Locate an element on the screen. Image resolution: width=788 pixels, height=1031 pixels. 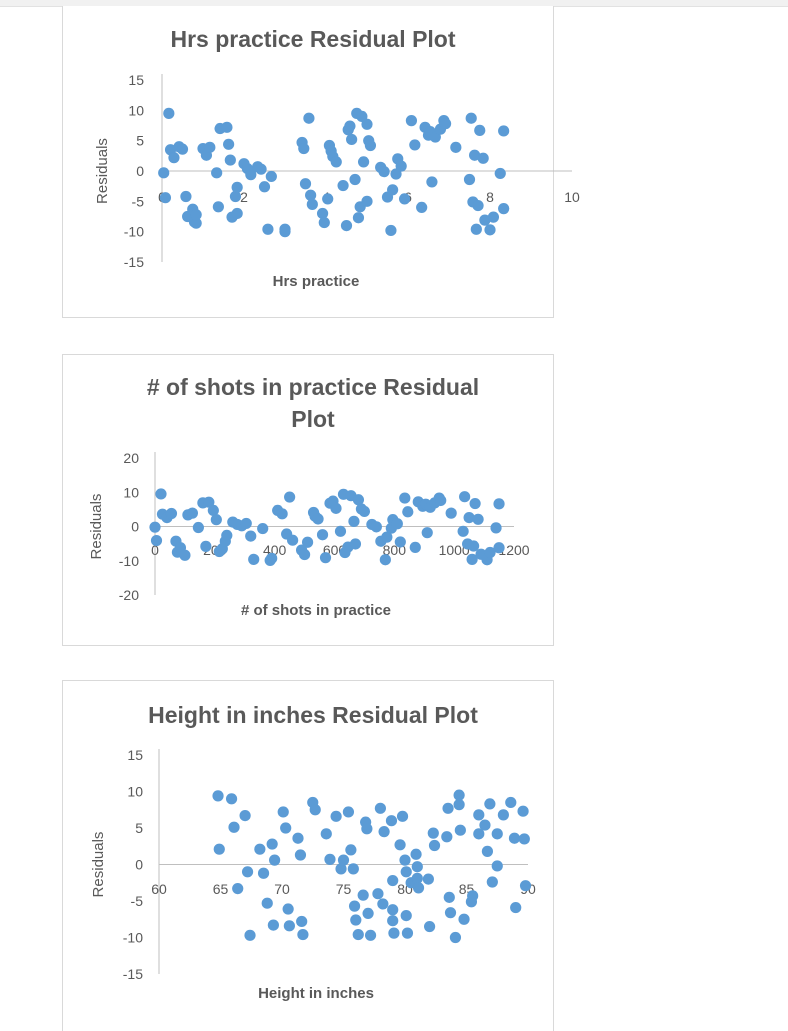
y-tick-label: 15 is located at coordinates (136, 80).